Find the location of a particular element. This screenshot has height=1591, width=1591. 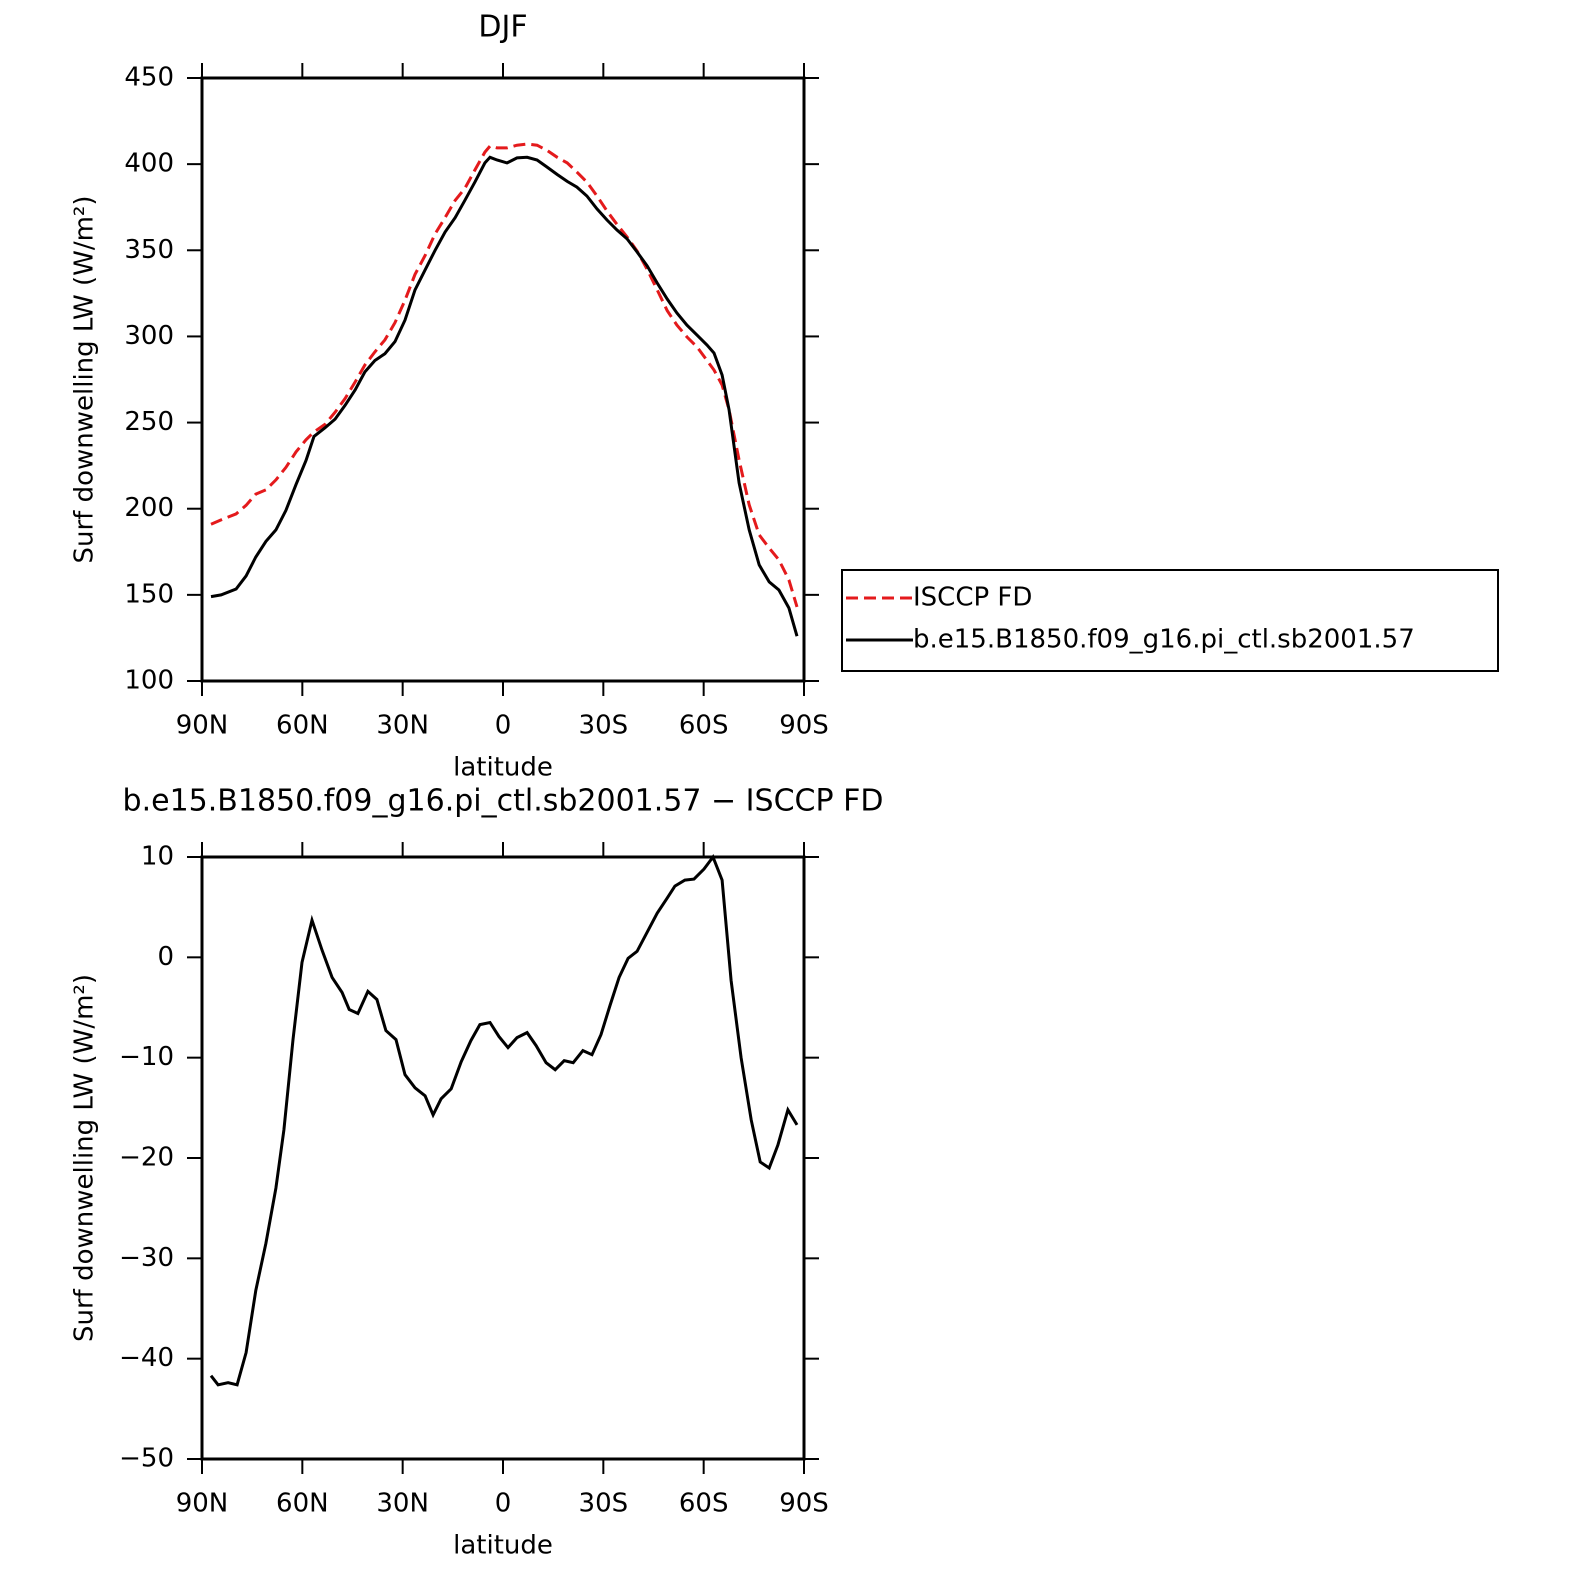

y-tick-label: −50 is located at coordinates (146, 1459).